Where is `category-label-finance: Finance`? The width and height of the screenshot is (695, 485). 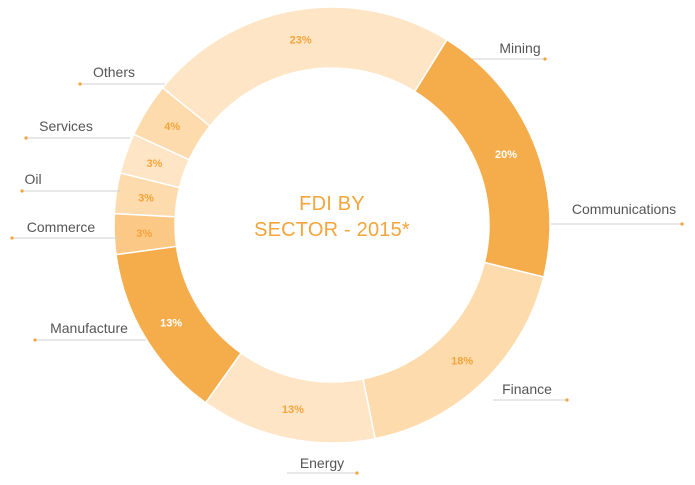
category-label-finance: Finance is located at coordinates (527, 389).